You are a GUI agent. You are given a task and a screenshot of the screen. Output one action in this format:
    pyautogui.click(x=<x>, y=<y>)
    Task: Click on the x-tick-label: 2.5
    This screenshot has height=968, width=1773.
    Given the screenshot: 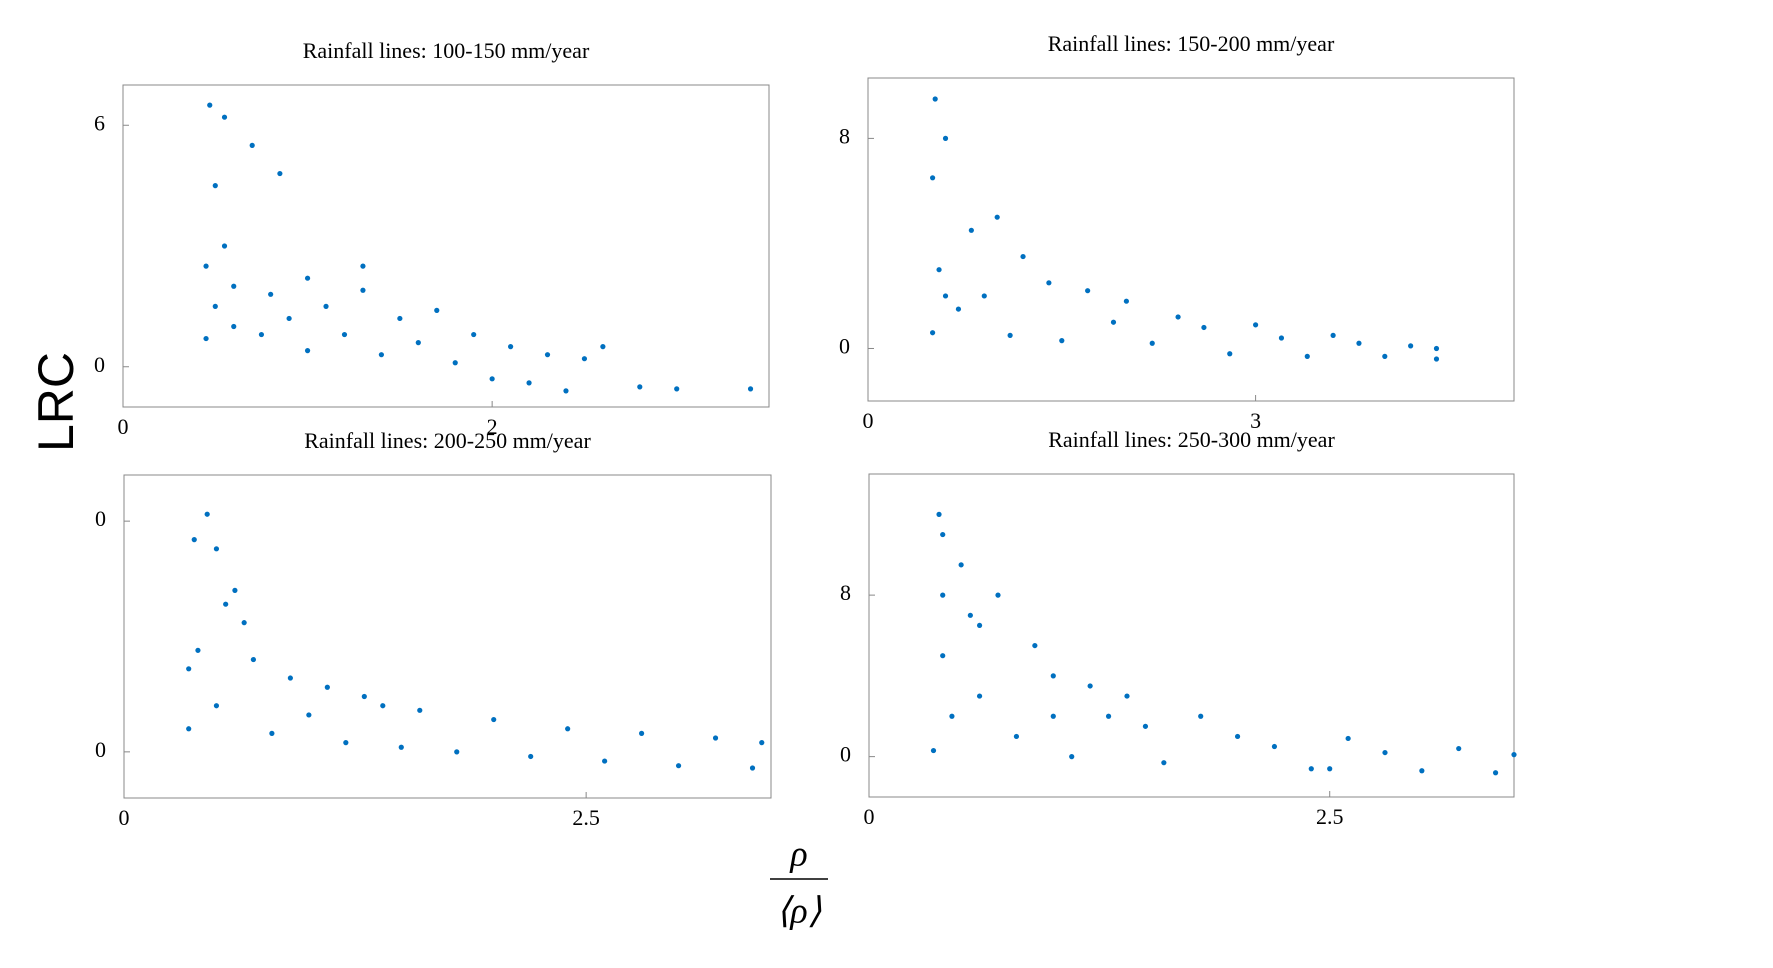 What is the action you would take?
    pyautogui.click(x=586, y=817)
    